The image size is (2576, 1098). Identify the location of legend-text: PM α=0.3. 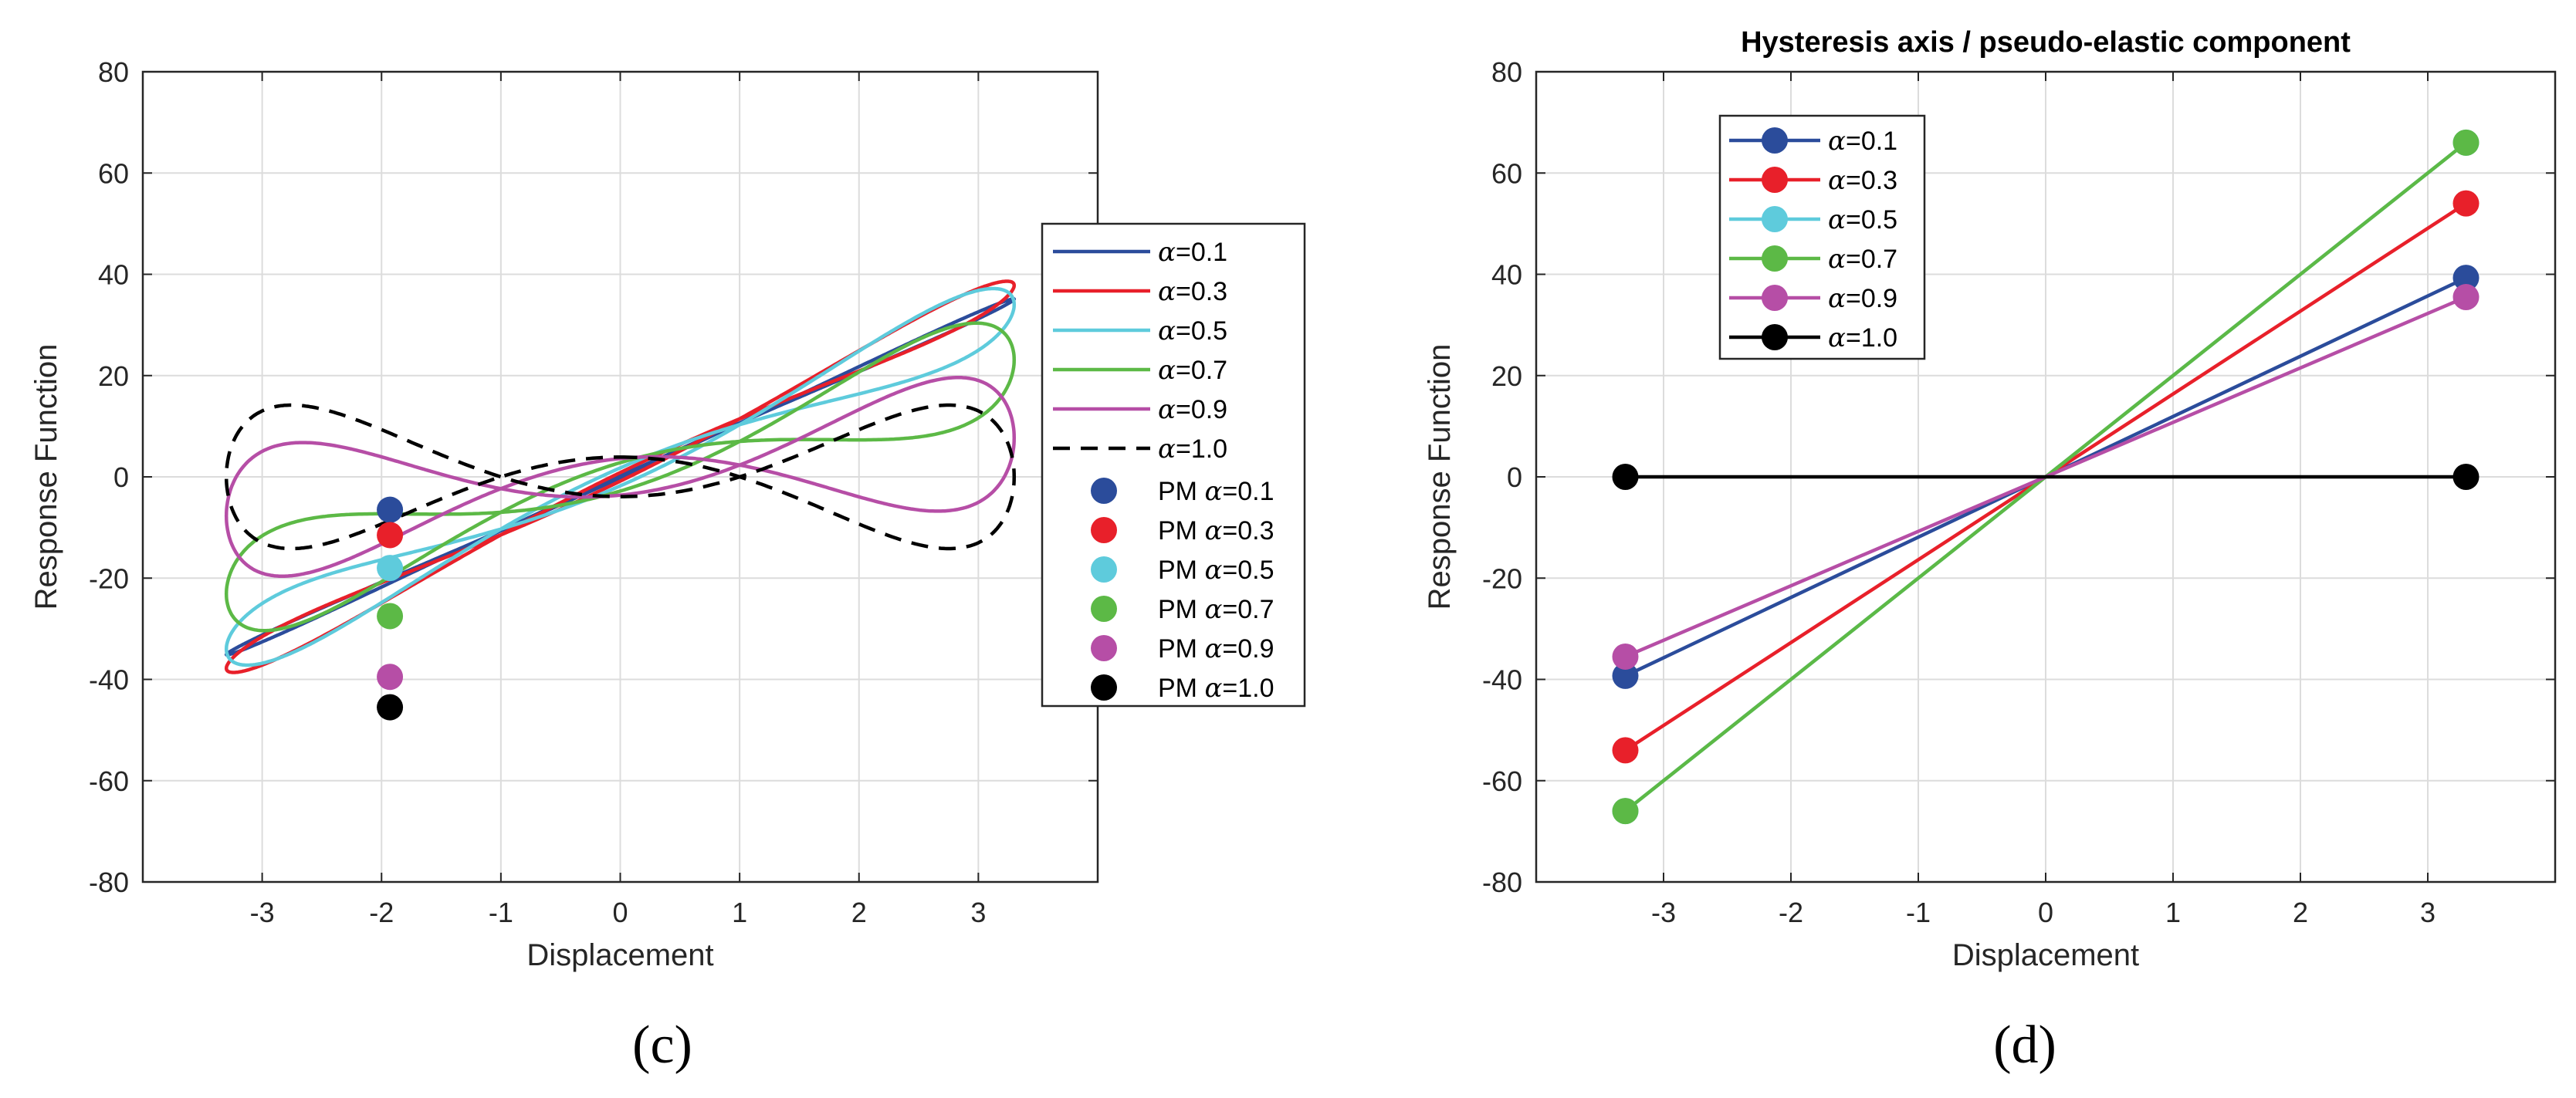
(1216, 530).